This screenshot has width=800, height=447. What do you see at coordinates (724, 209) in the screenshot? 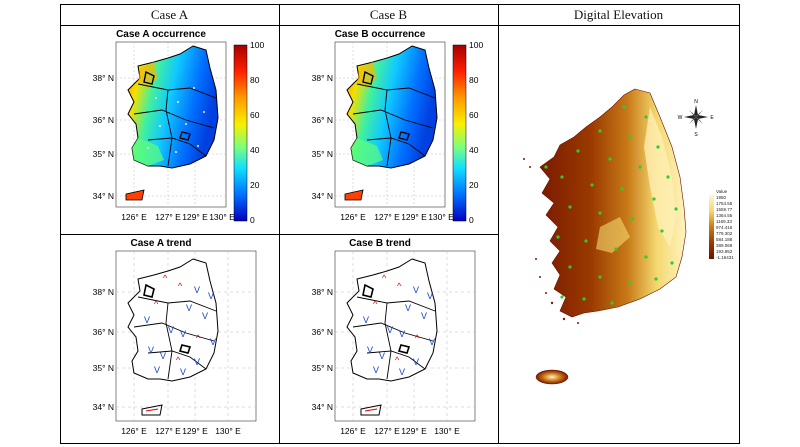
I see `elevation-legend-value: 1559.77` at bounding box center [724, 209].